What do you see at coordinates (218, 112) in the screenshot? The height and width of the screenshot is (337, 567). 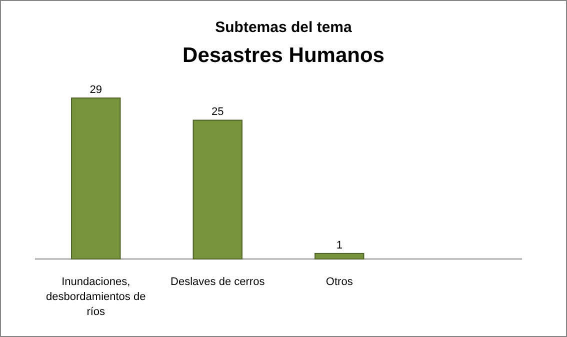 I see `data-label: 25` at bounding box center [218, 112].